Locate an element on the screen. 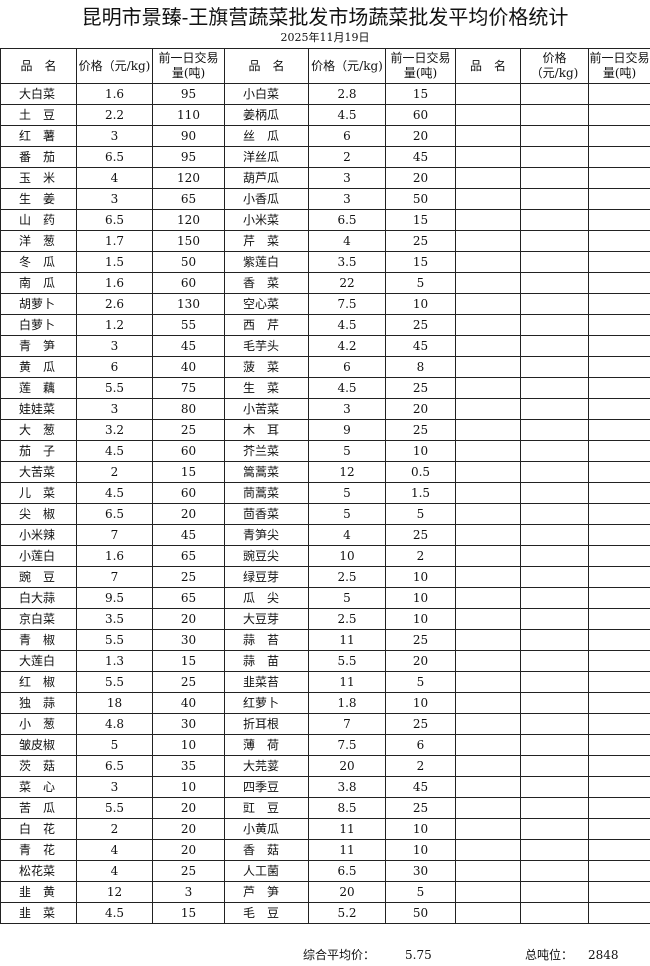 The image size is (650, 966). cell-name: 小黄瓜 is located at coordinates (266, 829).